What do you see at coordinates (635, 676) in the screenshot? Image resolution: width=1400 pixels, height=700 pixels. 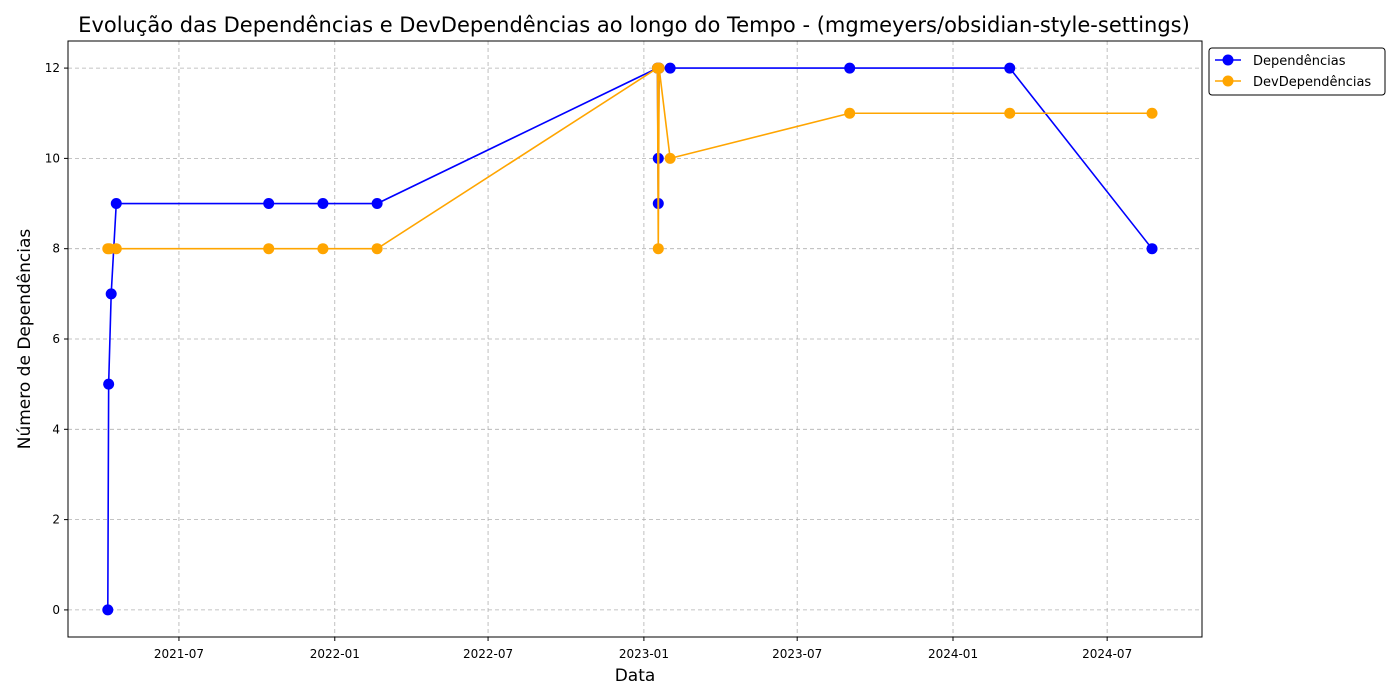 I see `x-axis-label: Data` at bounding box center [635, 676].